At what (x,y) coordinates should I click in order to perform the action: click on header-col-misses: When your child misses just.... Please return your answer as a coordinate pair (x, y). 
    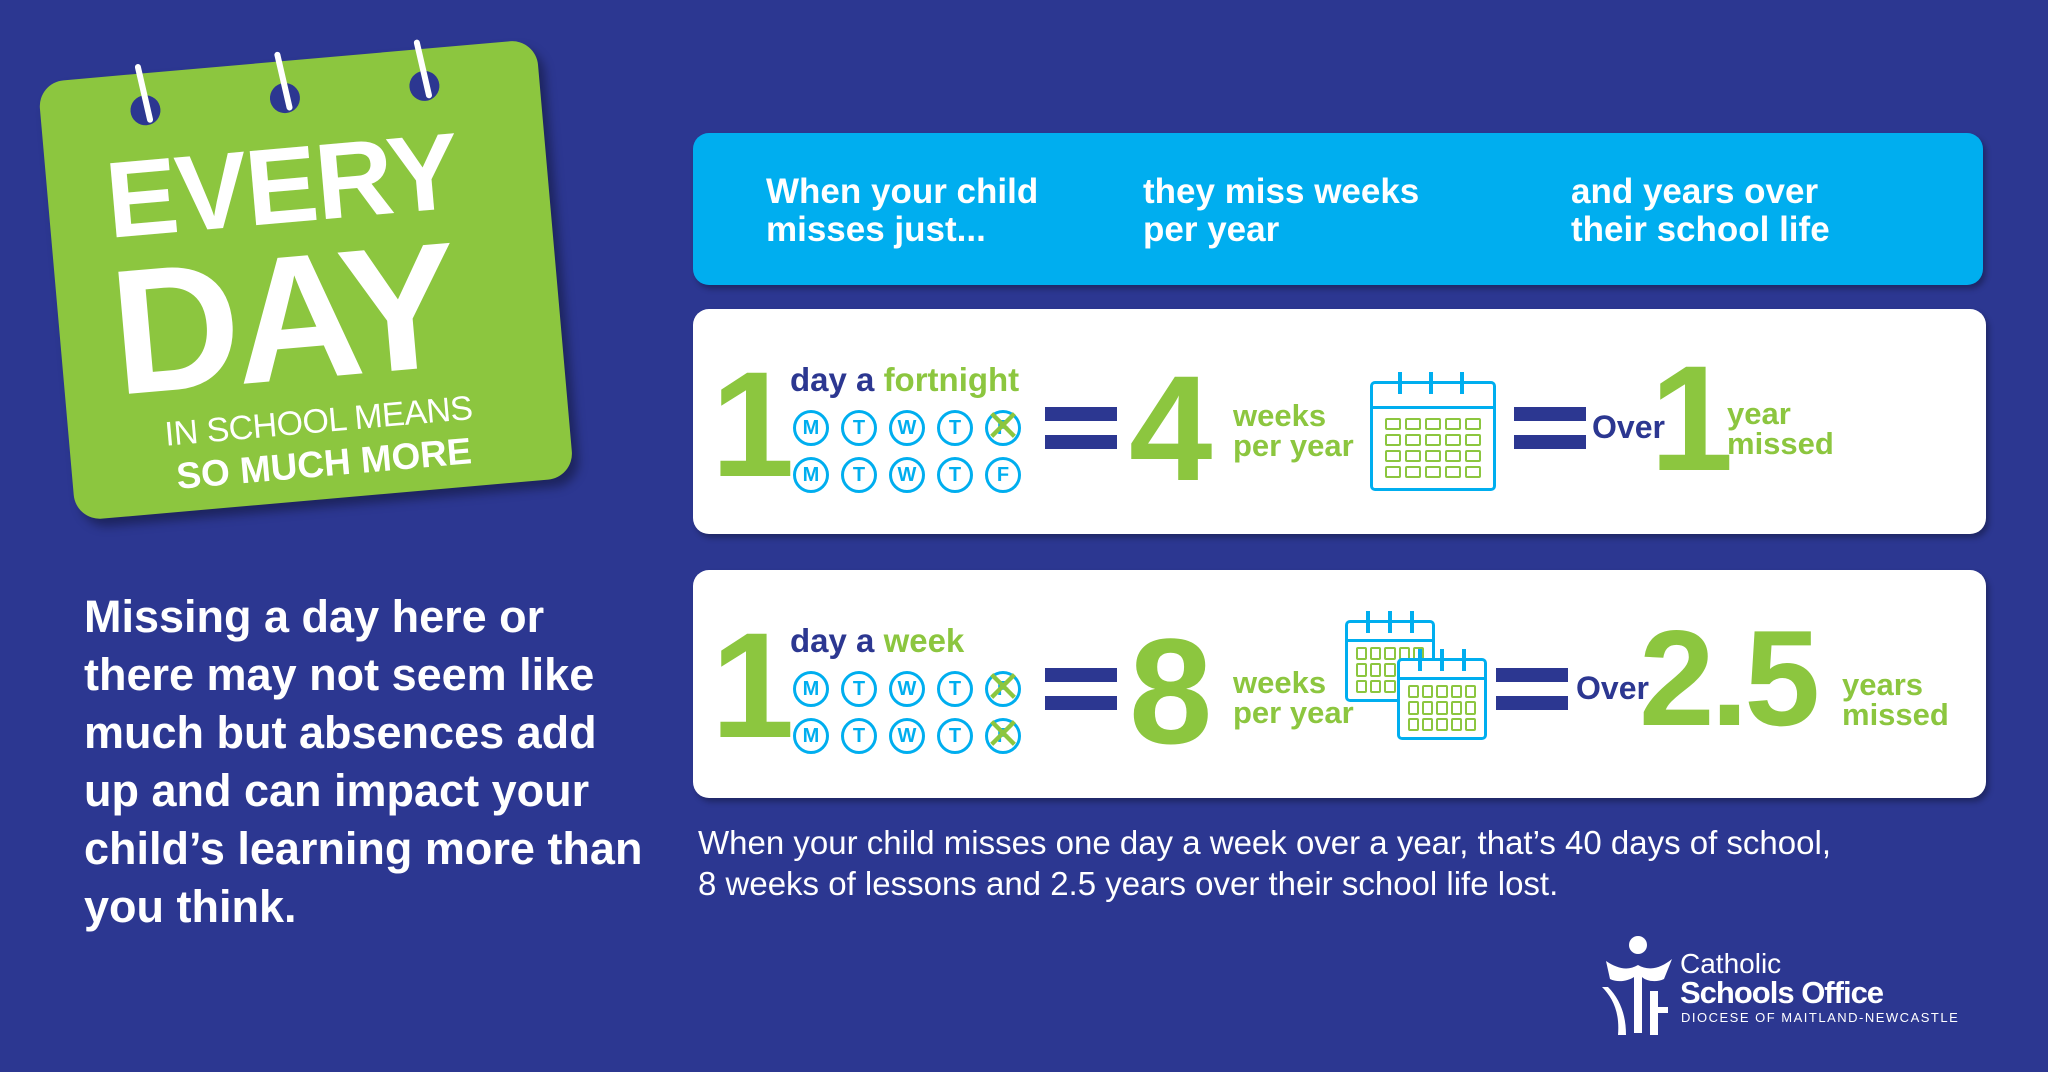
    Looking at the image, I should click on (902, 210).